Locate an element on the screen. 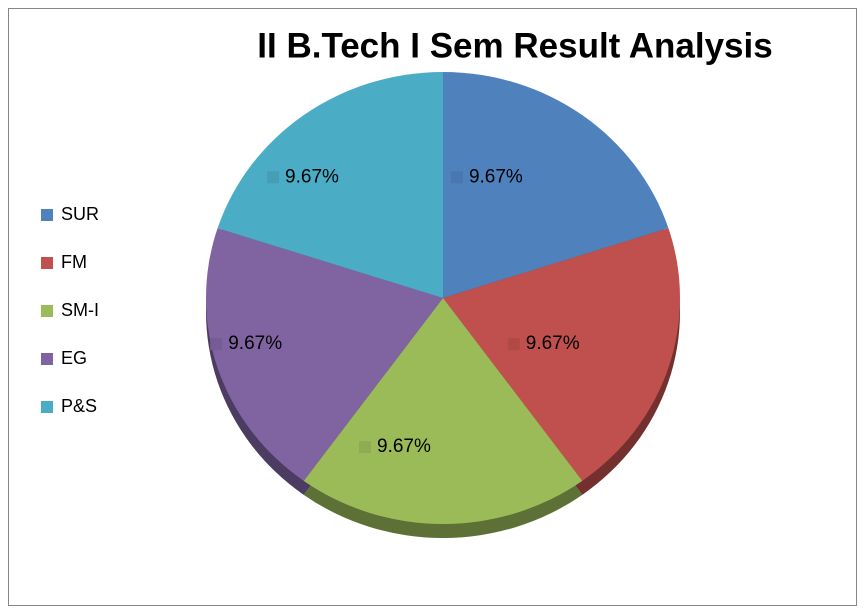 Image resolution: width=865 pixels, height=614 pixels. legend-label: EG is located at coordinates (74, 358).